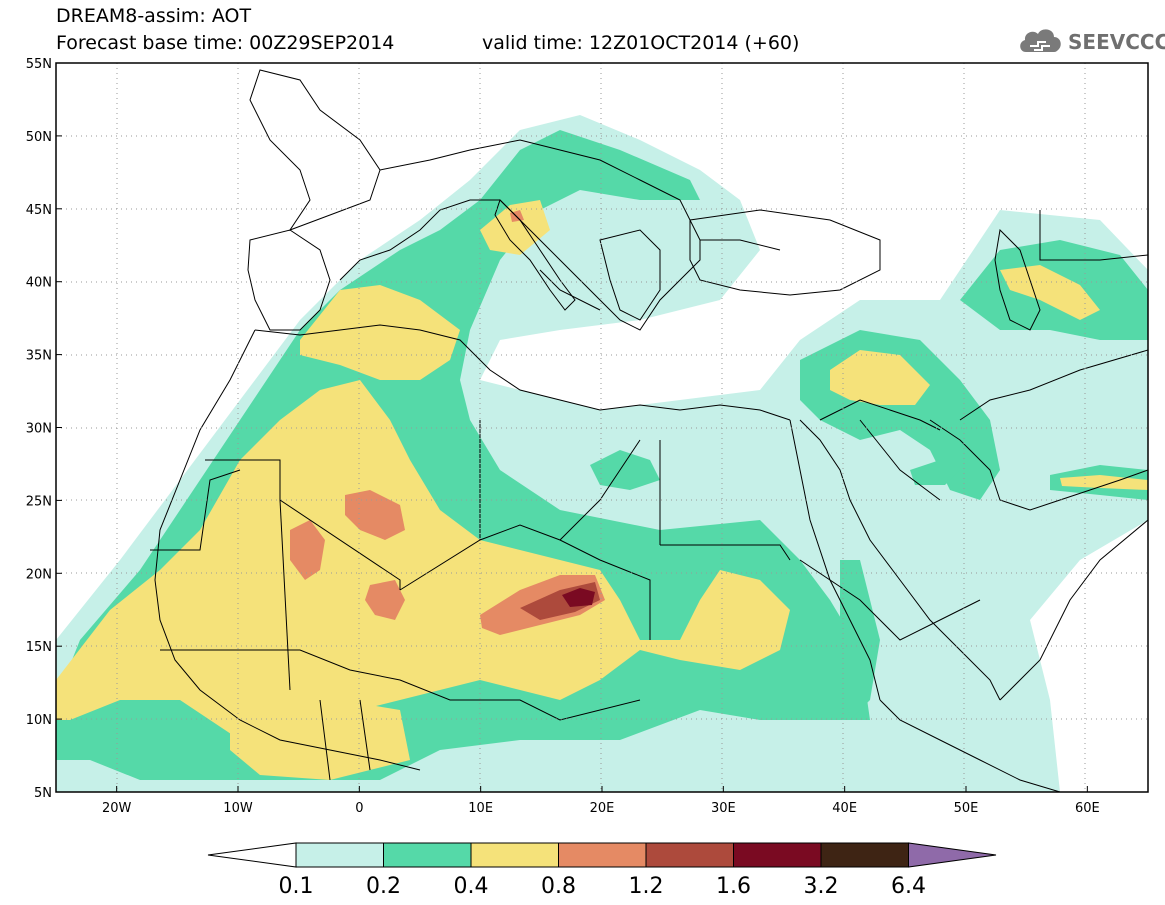  What do you see at coordinates (966, 808) in the screenshot?
I see `lon-tick-label: 50E` at bounding box center [966, 808].